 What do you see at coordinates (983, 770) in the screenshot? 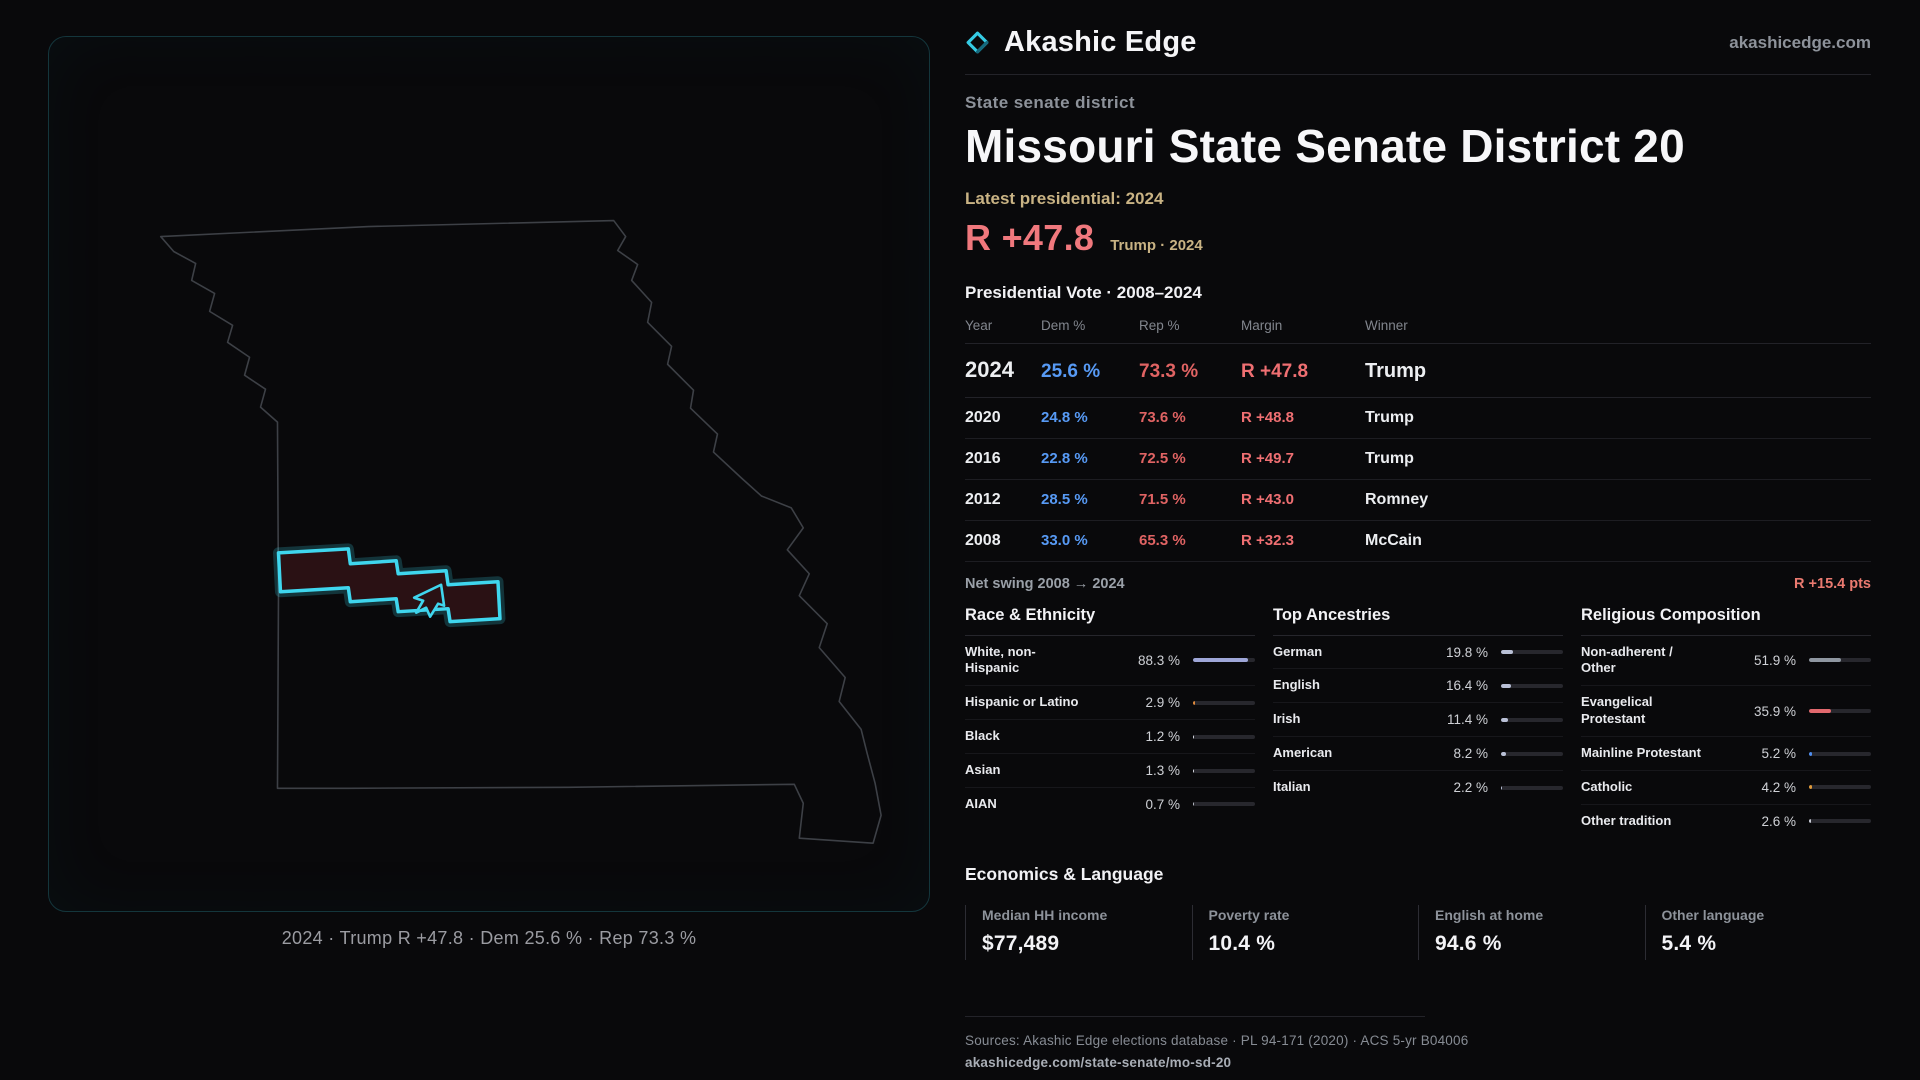
I see `stat-label: Asian` at bounding box center [983, 770].